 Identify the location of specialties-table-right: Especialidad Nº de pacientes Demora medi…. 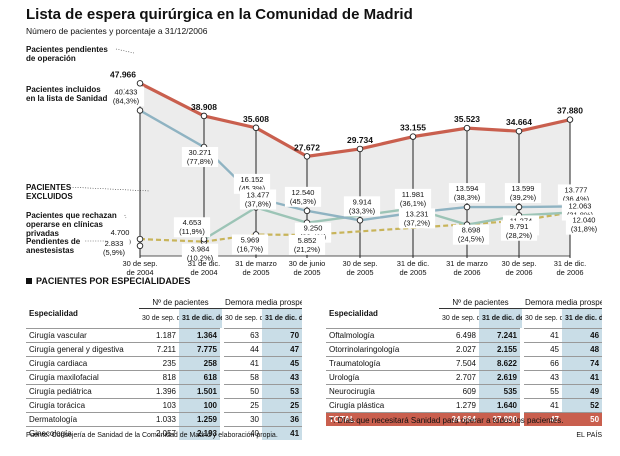
(464, 356).